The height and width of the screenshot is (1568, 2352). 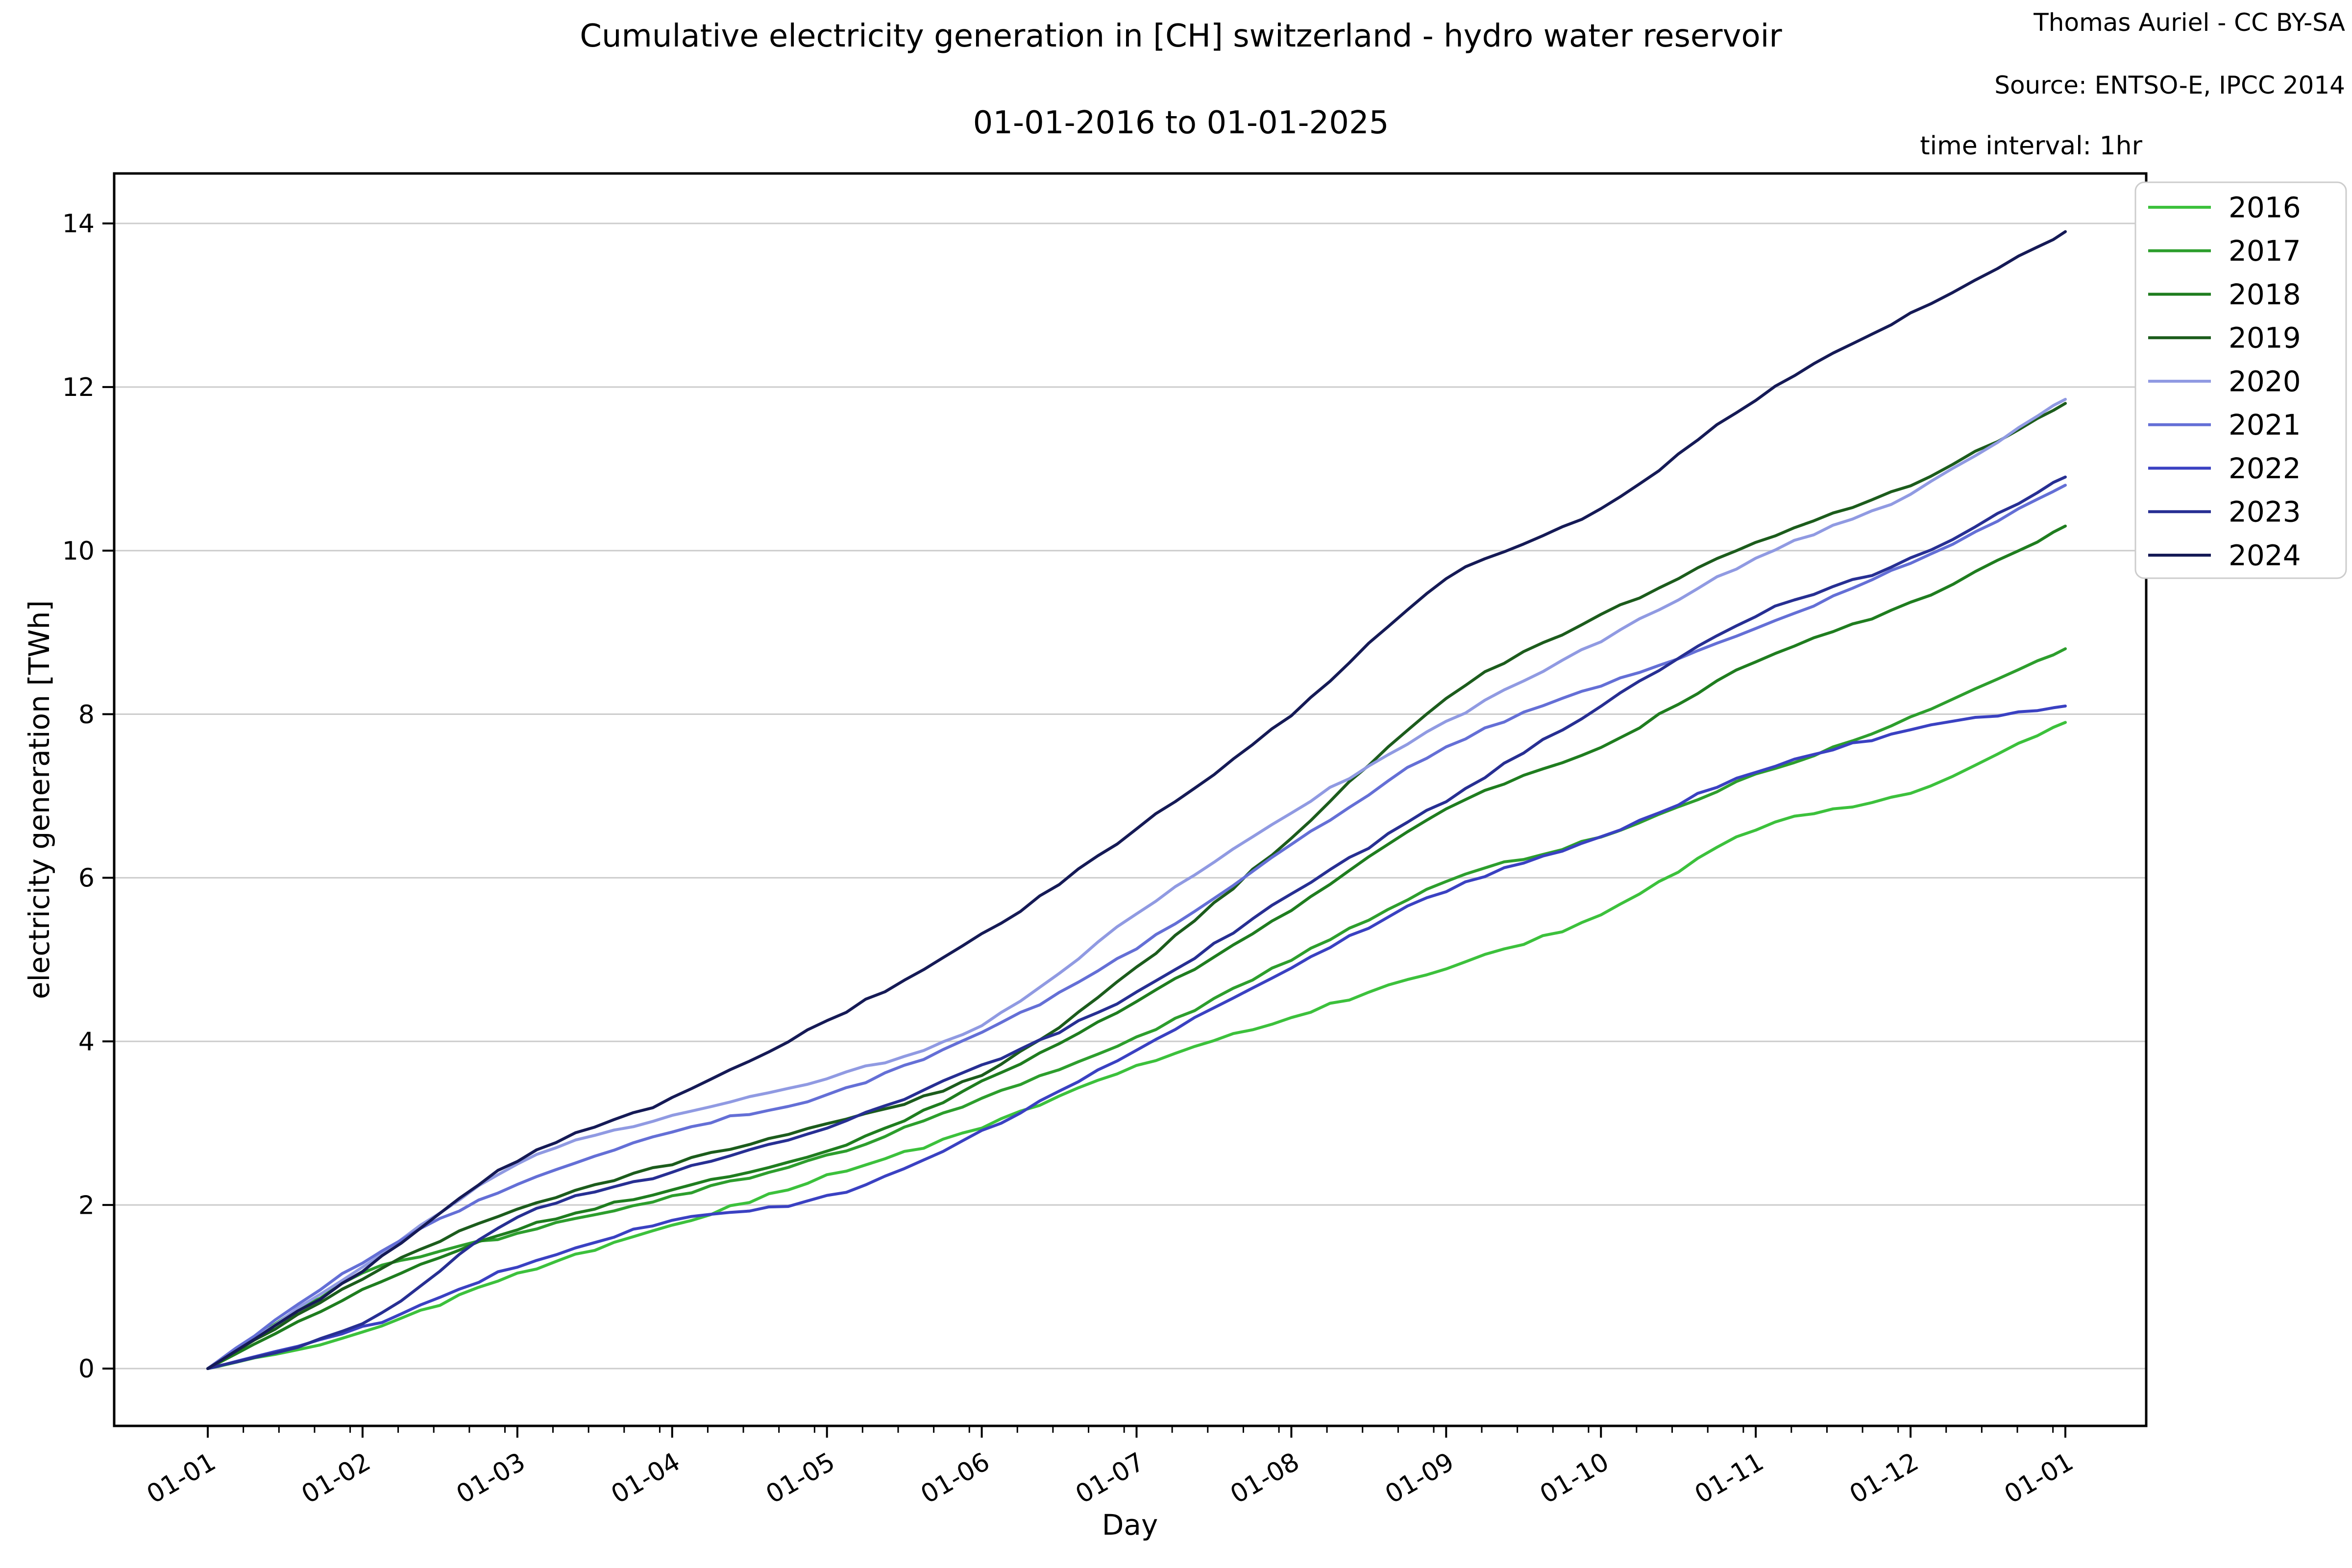 I want to click on legend-label-2022: 2022, so click(x=2265, y=468).